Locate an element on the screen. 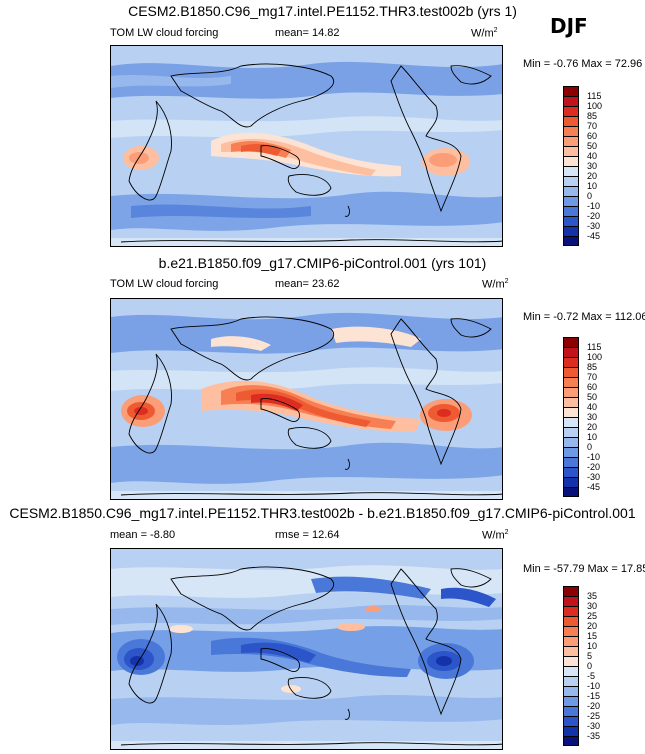 Image resolution: width=645 pixels, height=754 pixels. colorbar-label: -15 is located at coordinates (594, 696).